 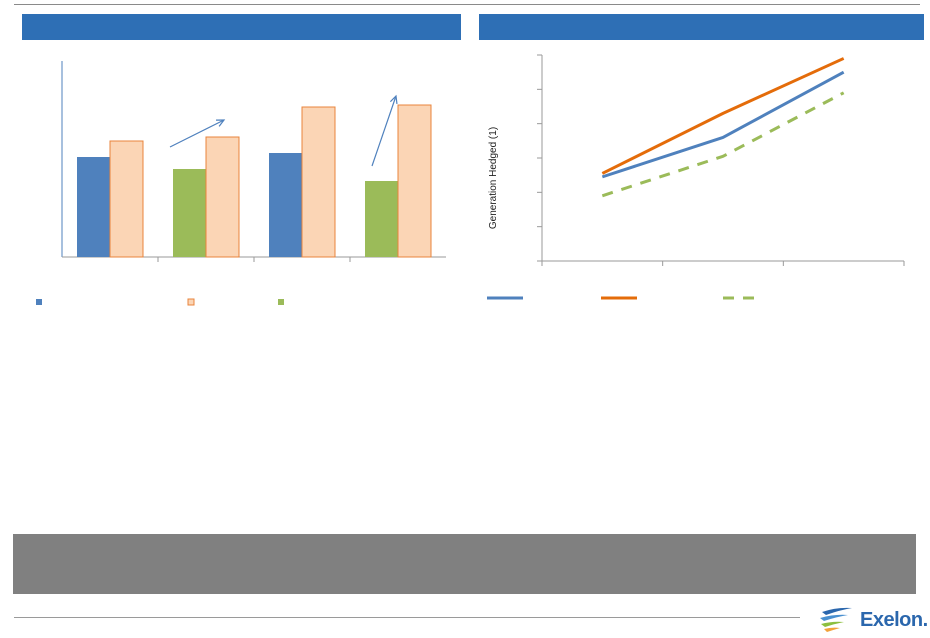 What do you see at coordinates (493, 178) in the screenshot?
I see `line-y-label: Generation Hedged (1)` at bounding box center [493, 178].